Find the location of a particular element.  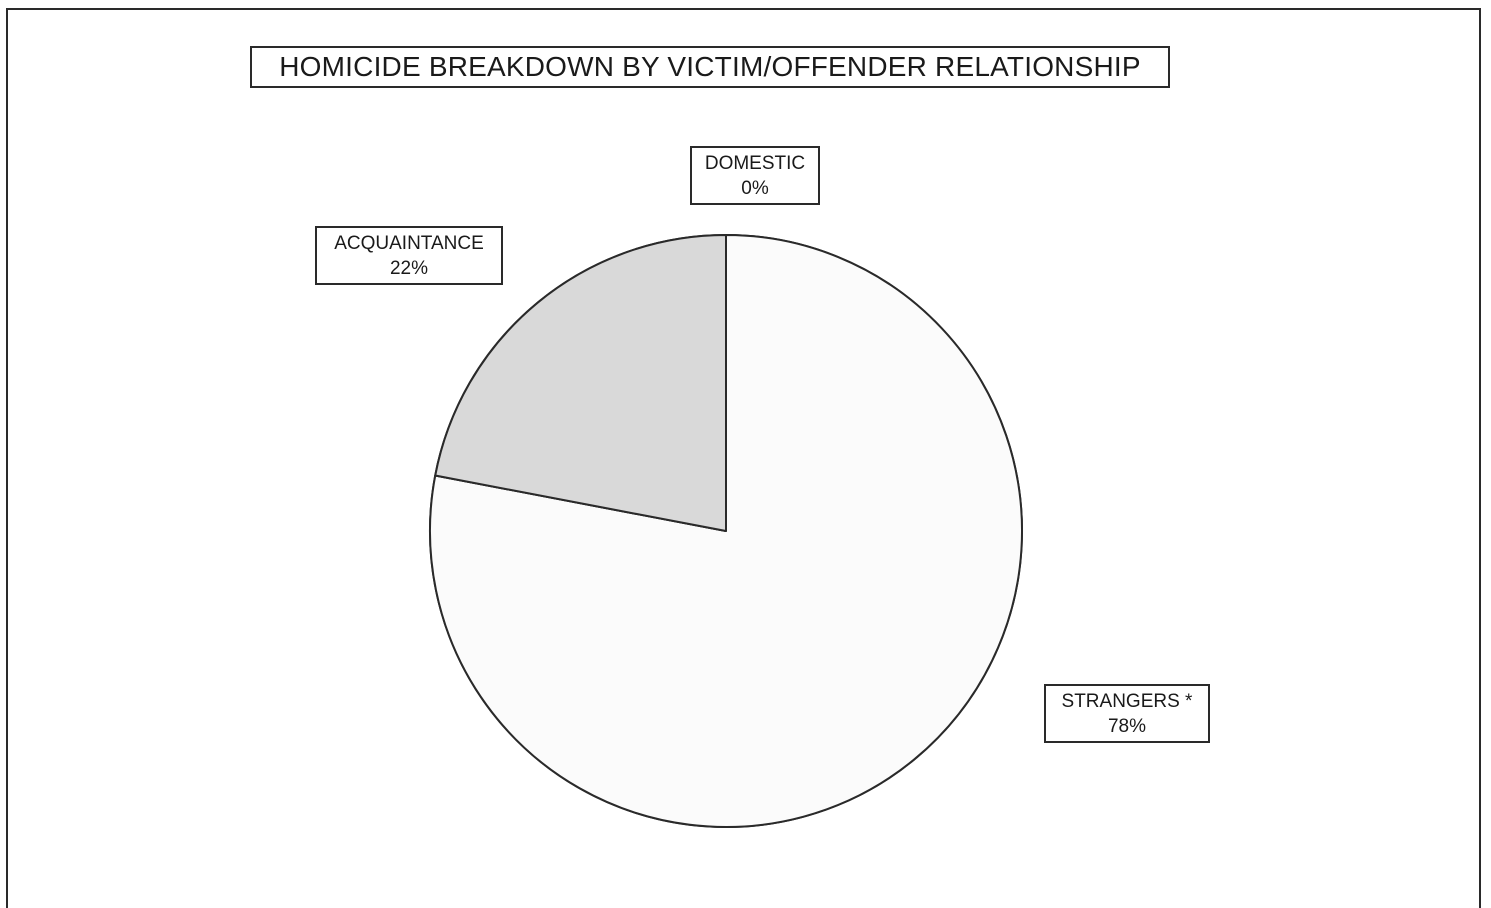

pie-slice-acquaintance is located at coordinates (580, 383).